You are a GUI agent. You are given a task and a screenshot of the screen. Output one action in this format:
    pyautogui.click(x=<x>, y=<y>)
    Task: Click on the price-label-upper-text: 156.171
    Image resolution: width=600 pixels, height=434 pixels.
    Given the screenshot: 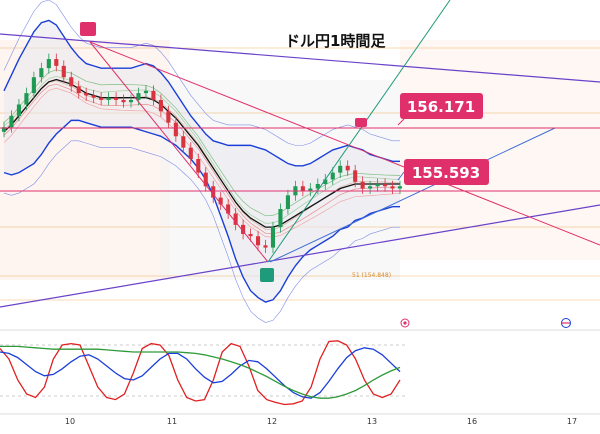 What is the action you would take?
    pyautogui.click(x=441, y=107)
    